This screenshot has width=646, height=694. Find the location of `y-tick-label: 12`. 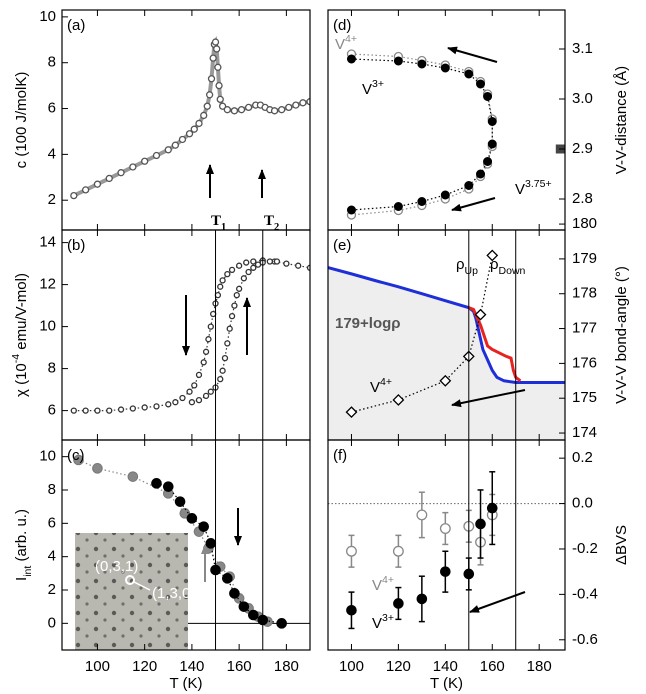

y-tick-label: 12 is located at coordinates (47, 284).